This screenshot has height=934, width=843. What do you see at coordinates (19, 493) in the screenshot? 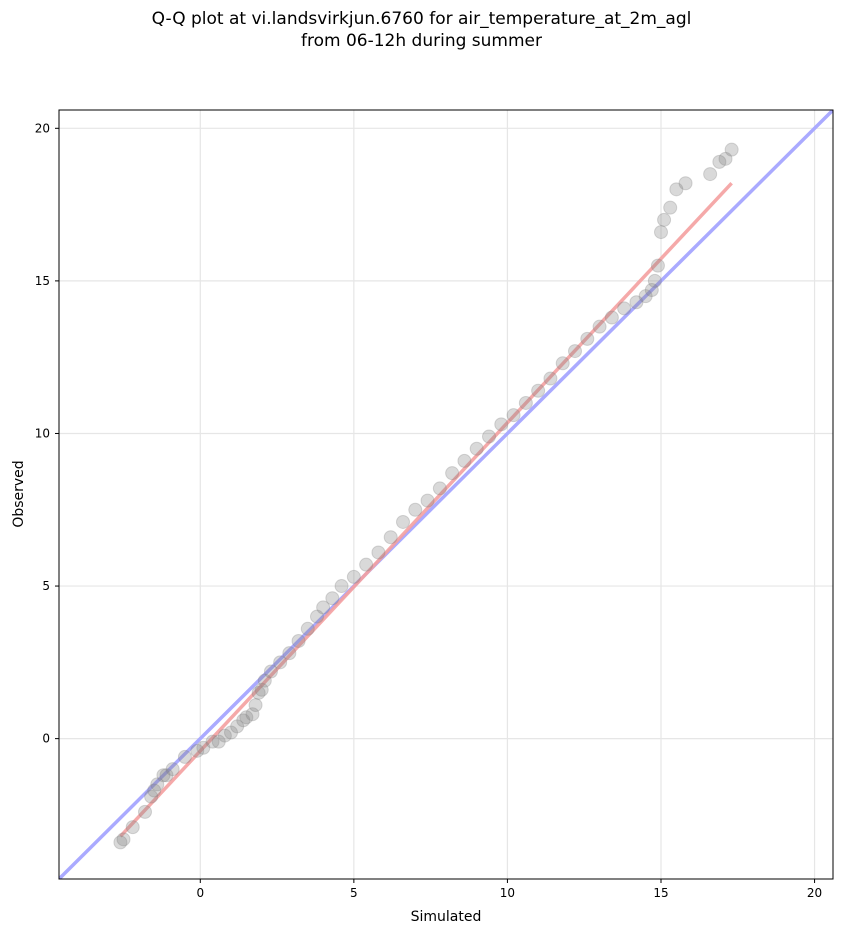
I see `y-axis-label: Observed` at bounding box center [19, 493].